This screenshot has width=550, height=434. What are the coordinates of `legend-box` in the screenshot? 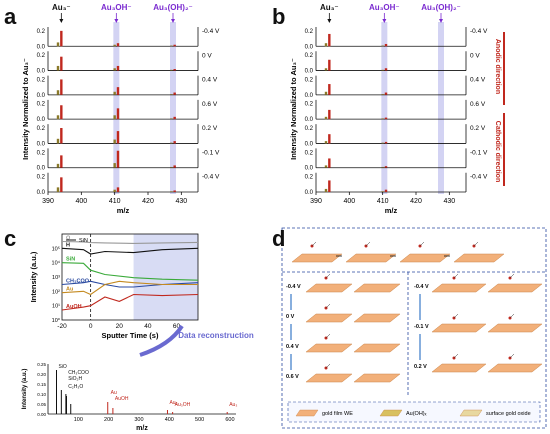 It's located at (414, 412).